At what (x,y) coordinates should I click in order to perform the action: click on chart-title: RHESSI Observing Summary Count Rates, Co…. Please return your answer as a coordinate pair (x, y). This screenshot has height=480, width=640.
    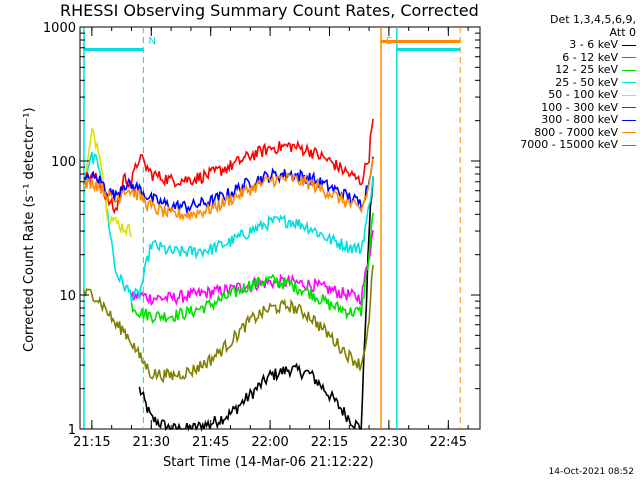
    Looking at the image, I should click on (269, 10).